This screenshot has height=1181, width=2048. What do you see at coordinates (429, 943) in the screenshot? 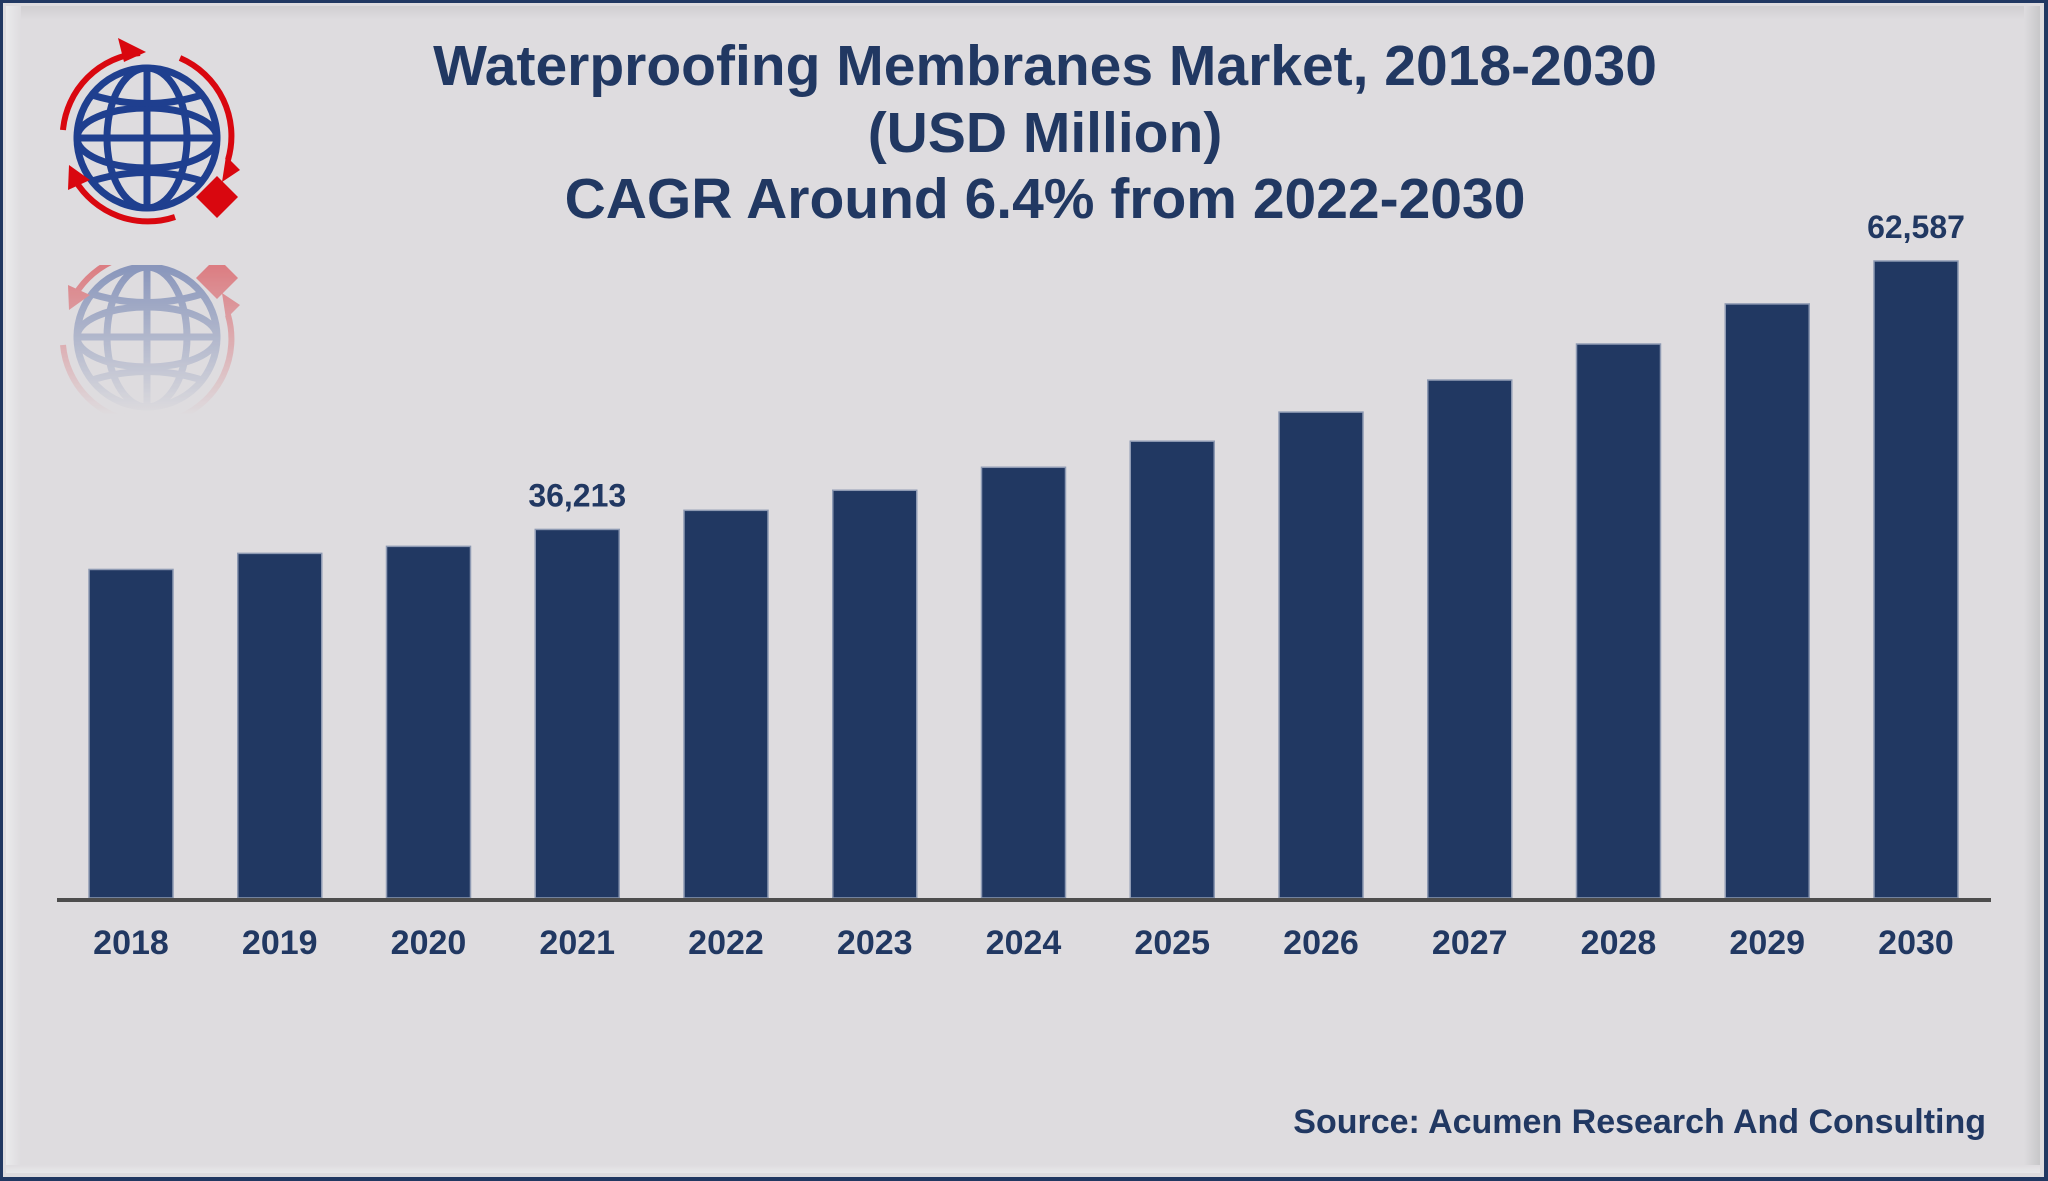
I see `x-tick-label-2020: 2020` at bounding box center [429, 943].